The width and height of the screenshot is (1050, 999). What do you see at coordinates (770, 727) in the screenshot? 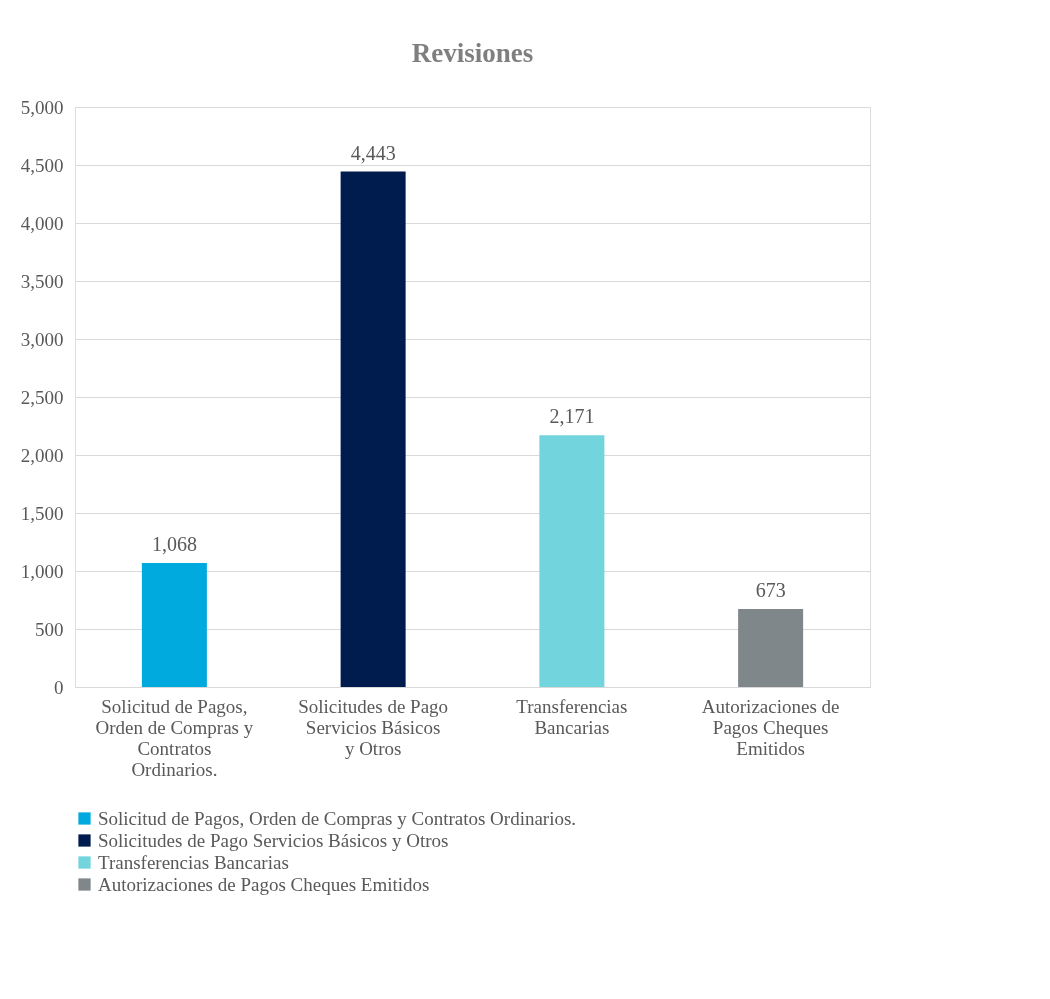
I see `x-tick-label: Autorizaciones de Pagos Cheques Emitidos` at bounding box center [770, 727].